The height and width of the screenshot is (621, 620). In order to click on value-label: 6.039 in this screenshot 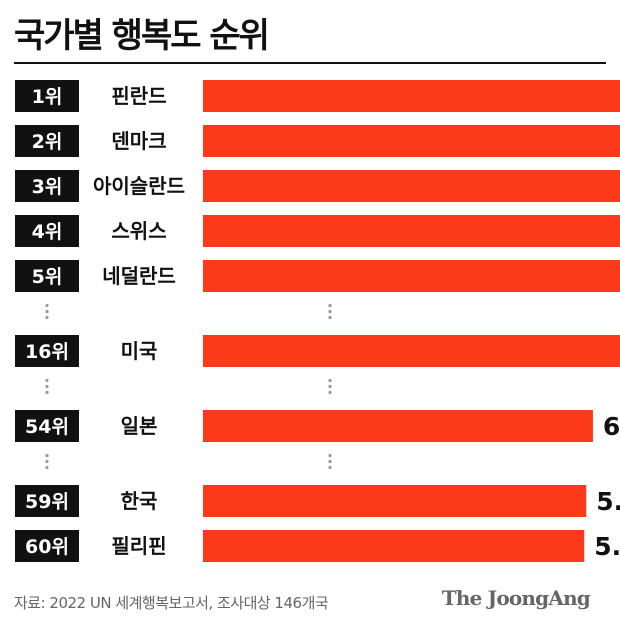, I will do `click(611, 426)`.